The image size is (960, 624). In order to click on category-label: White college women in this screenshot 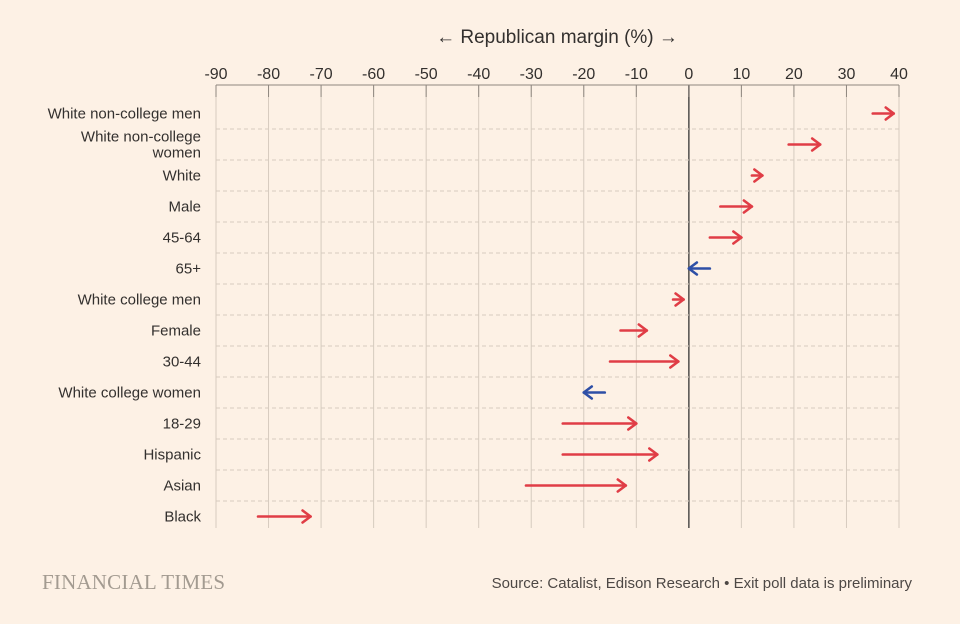, I will do `click(129, 393)`.